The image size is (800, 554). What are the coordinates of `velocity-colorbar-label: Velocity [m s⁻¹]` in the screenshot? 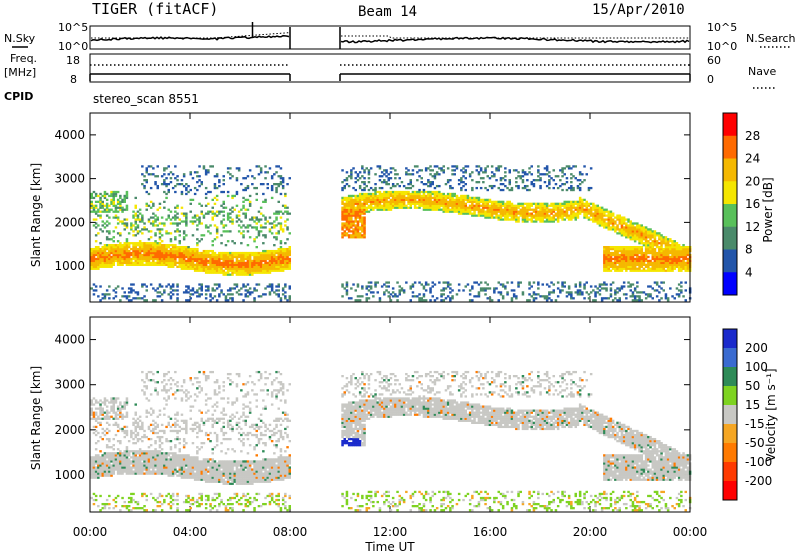 It's located at (771, 414).